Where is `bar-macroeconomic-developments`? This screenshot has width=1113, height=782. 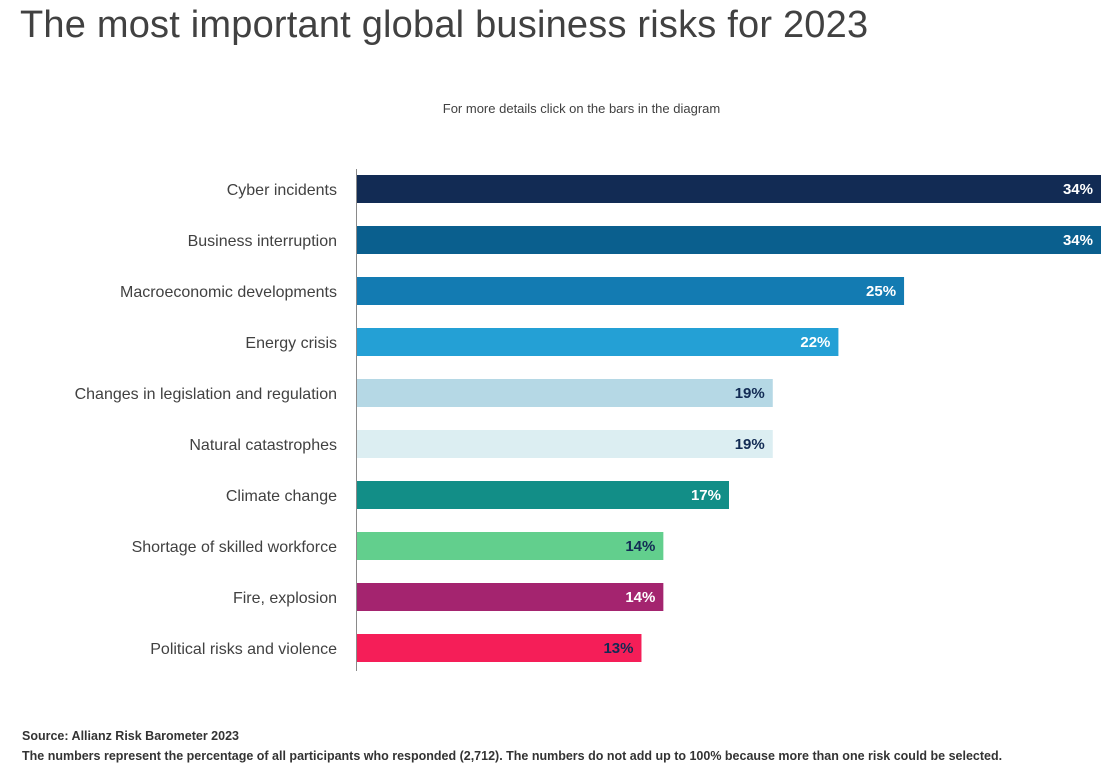
bar-macroeconomic-developments is located at coordinates (631, 291).